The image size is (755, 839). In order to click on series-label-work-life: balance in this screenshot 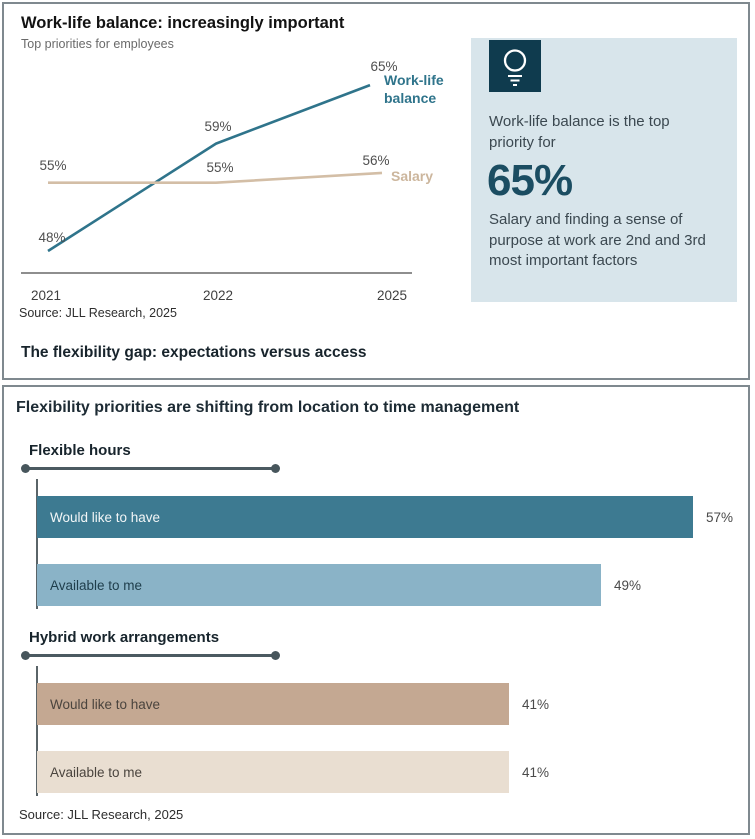, I will do `click(410, 98)`.